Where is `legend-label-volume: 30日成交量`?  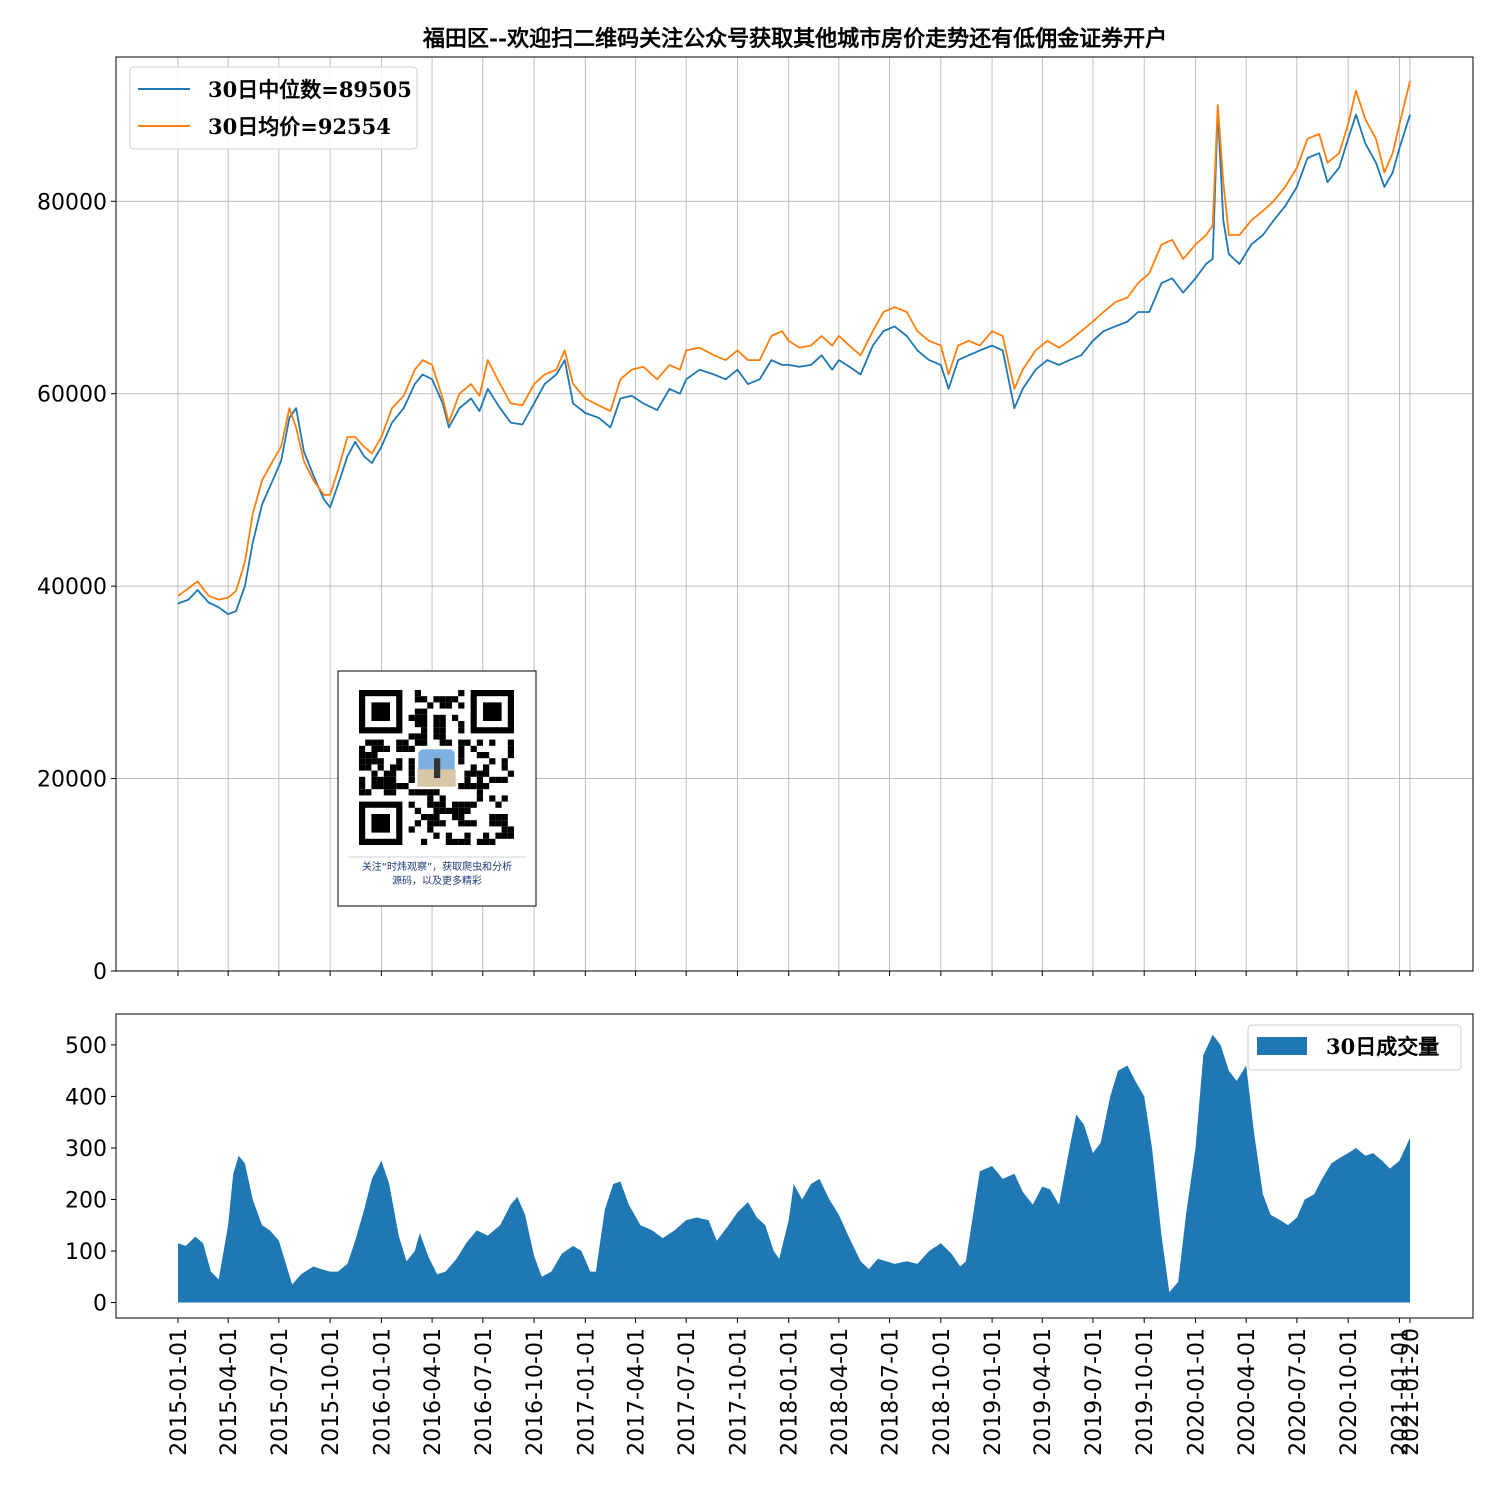
legend-label-volume: 30日成交量 is located at coordinates (1382, 1046).